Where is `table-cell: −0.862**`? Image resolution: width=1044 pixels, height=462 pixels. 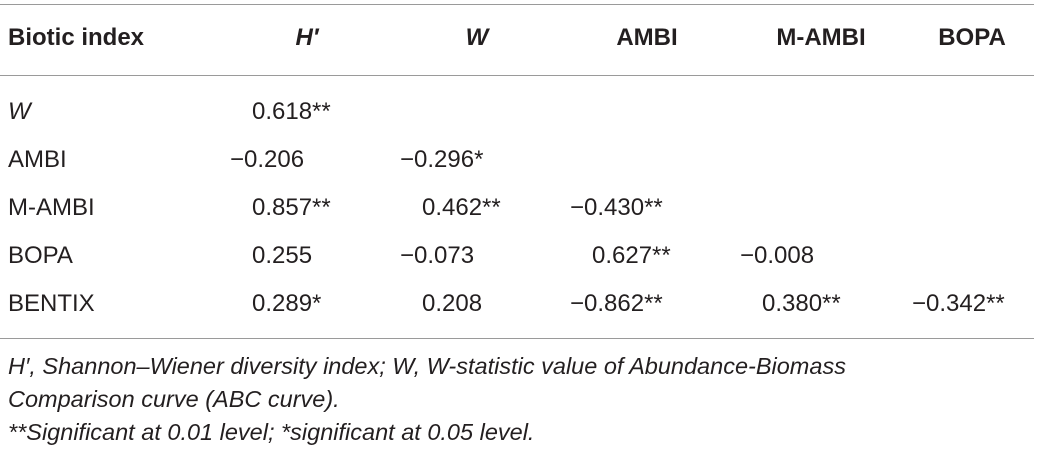
table-cell: −0.862** is located at coordinates (616, 303).